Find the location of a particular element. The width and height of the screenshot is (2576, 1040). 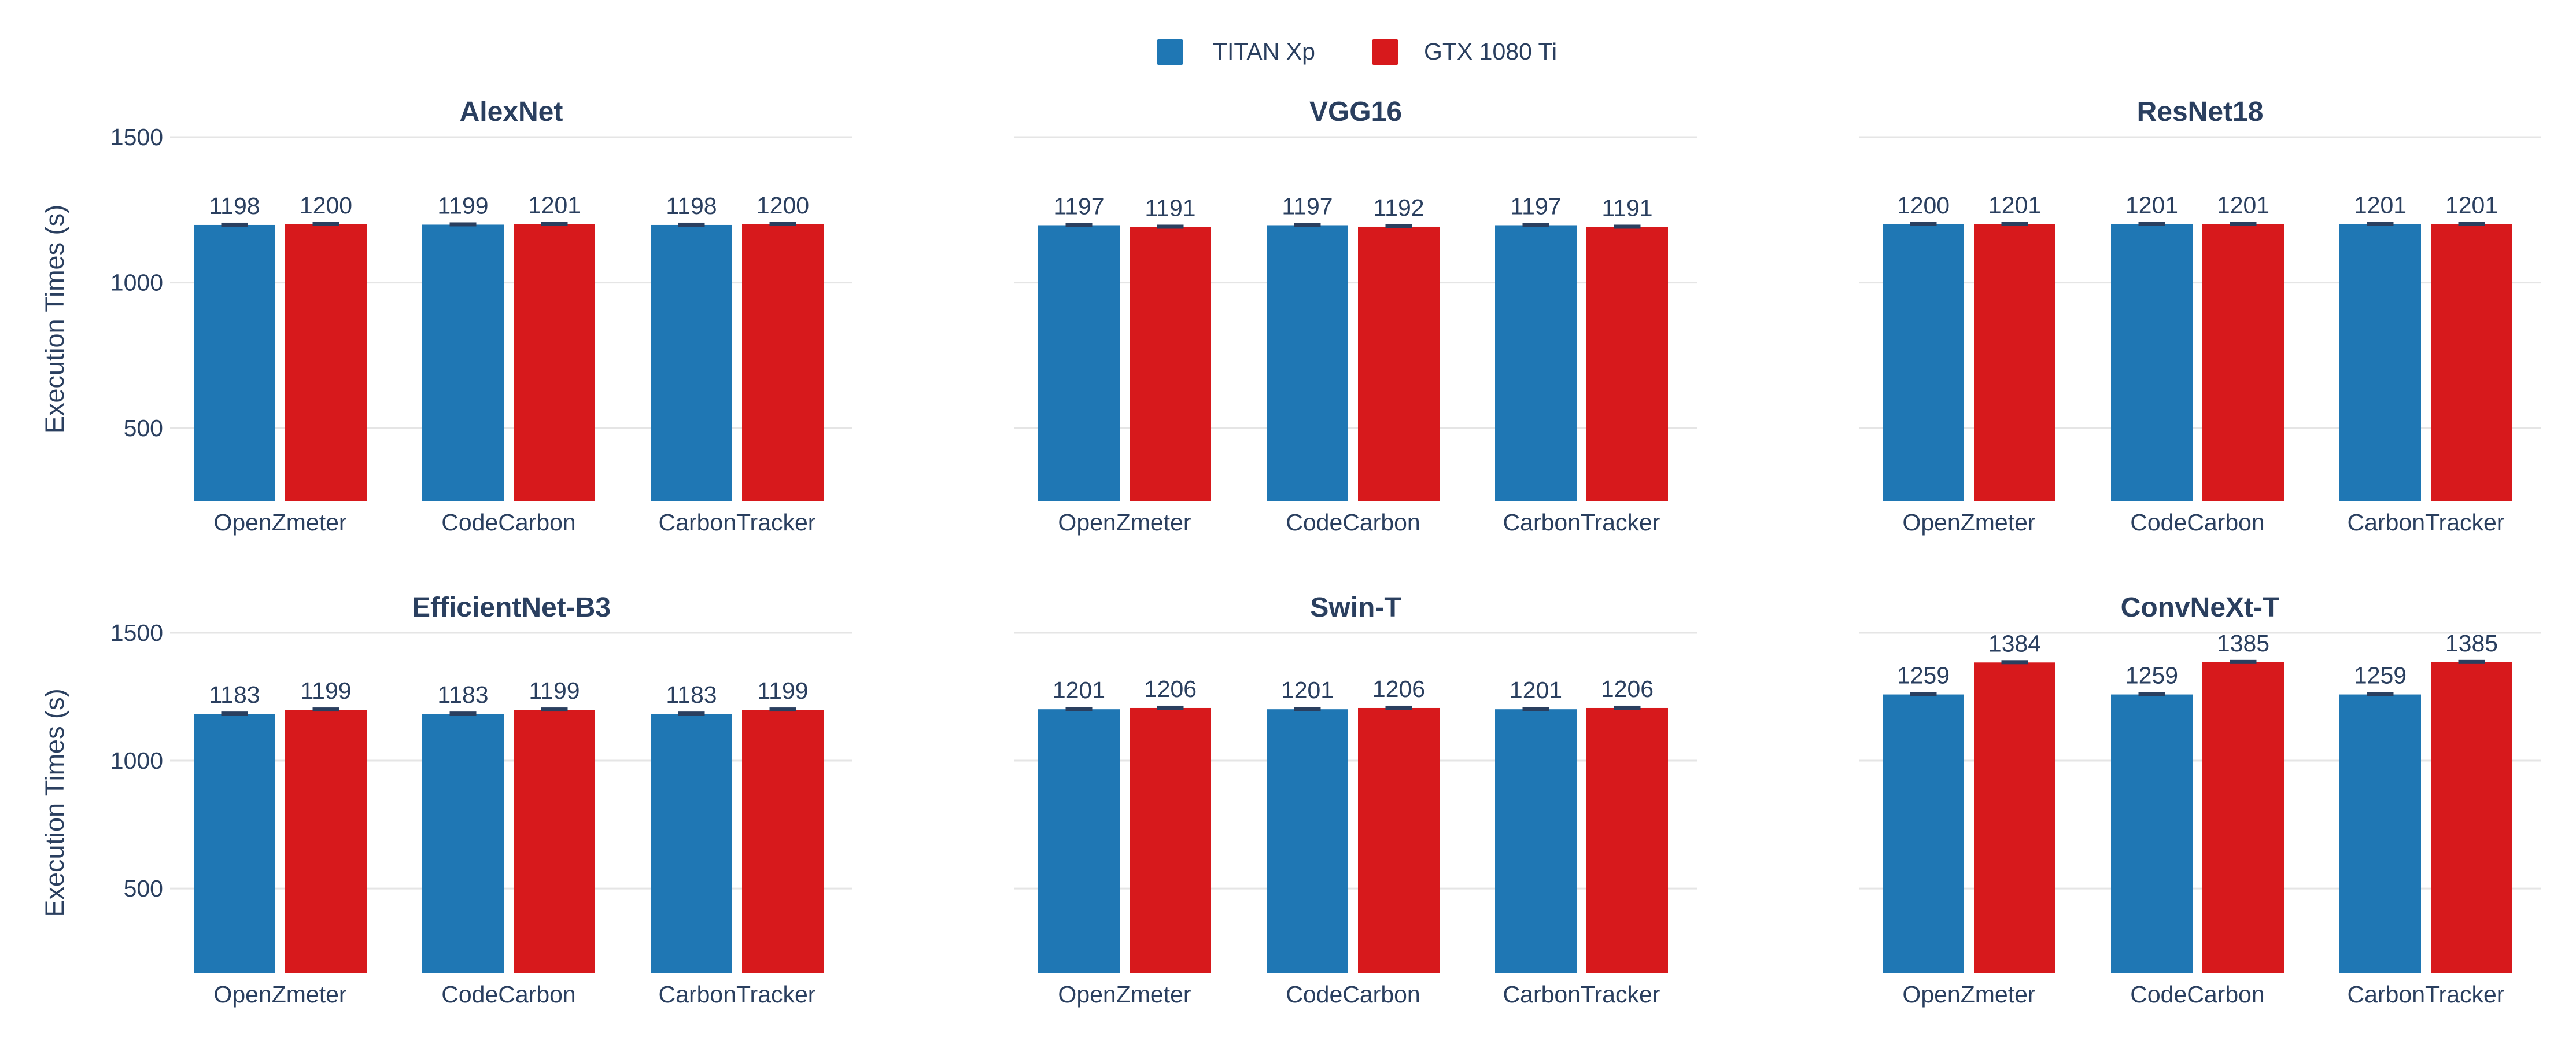

data-label: 1191 is located at coordinates (1626, 208).